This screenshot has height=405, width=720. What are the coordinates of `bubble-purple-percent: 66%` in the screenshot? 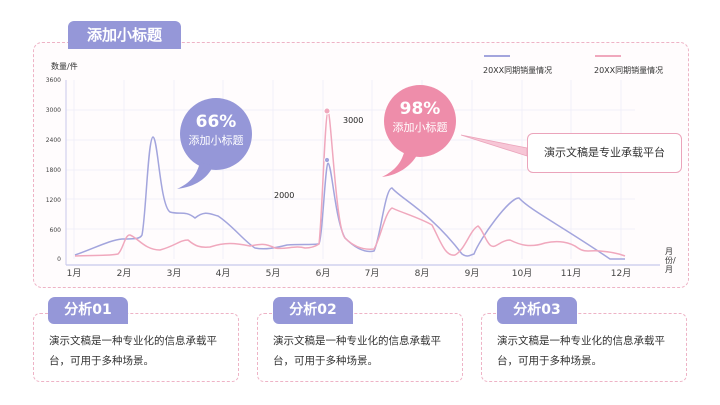 It's located at (216, 122).